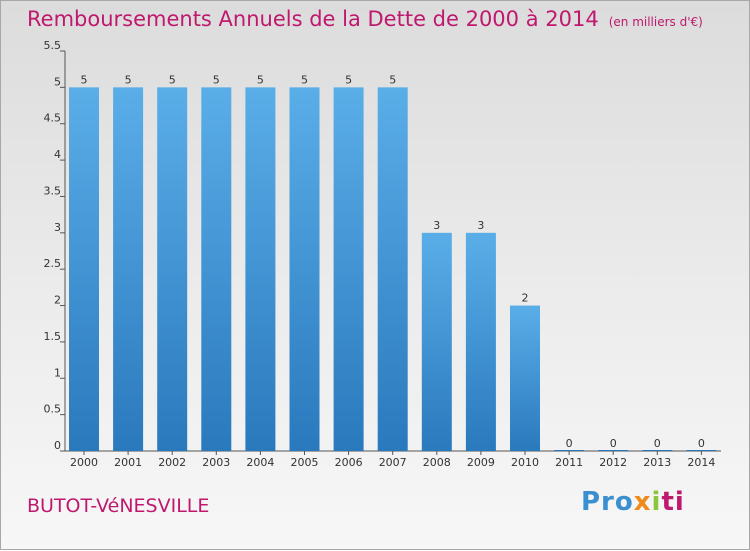 This screenshot has width=750, height=551. Describe the element at coordinates (349, 462) in the screenshot. I see `x-tick-label: 2006` at that location.